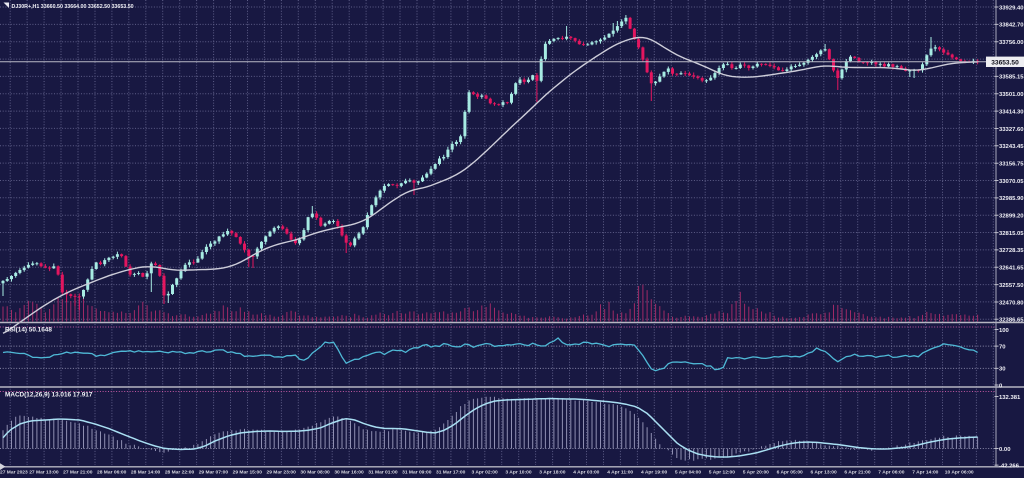 This screenshot has height=478, width=1024. What do you see at coordinates (620, 473) in the screenshot?
I see `svg-text: 4 Apr 11:00` at bounding box center [620, 473].